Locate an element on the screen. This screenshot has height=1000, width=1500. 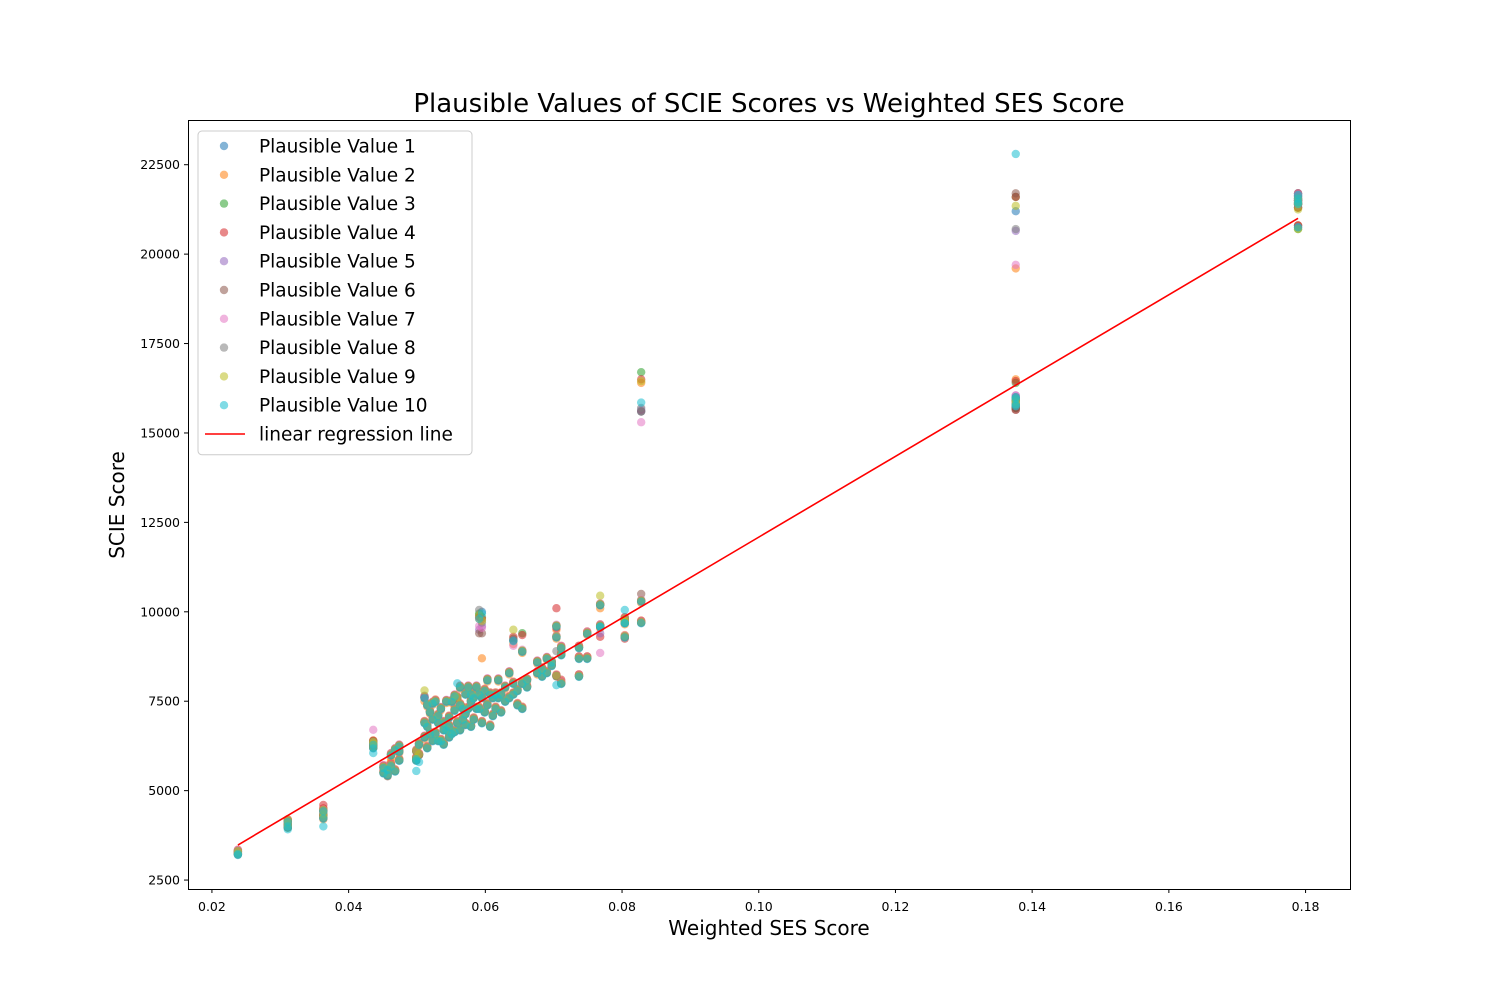
legend-label: Plausible Value 10 is located at coordinates (343, 406).